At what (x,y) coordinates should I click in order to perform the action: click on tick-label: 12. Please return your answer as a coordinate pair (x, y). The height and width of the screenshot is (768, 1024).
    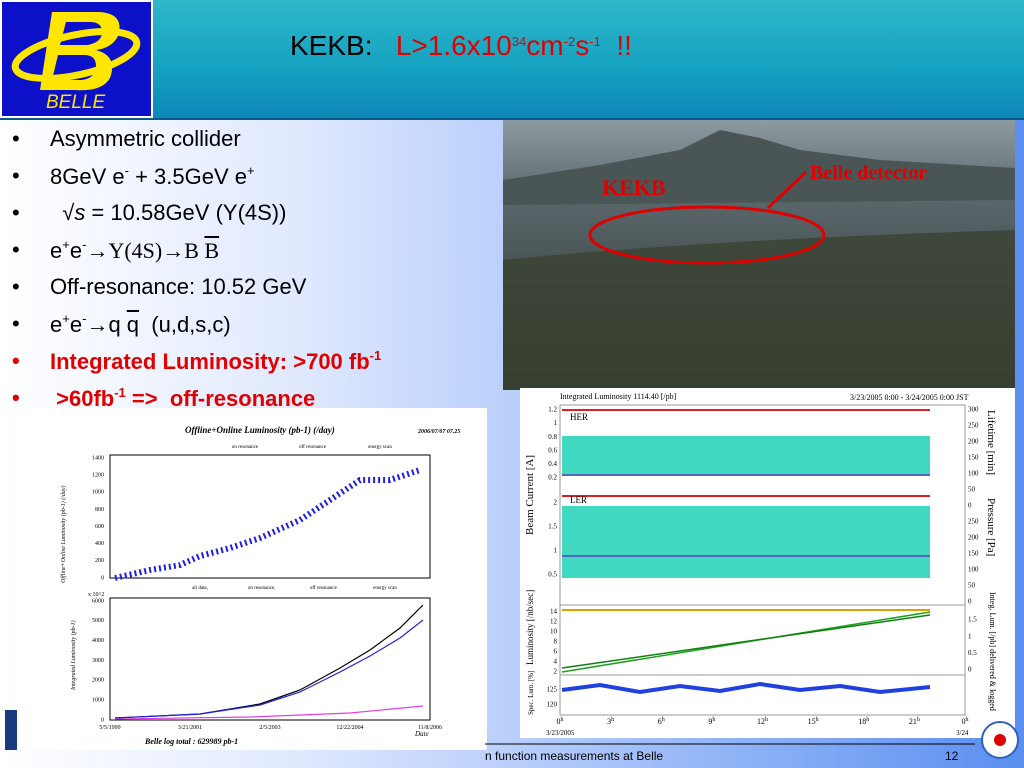
    Looking at the image, I should click on (554, 622).